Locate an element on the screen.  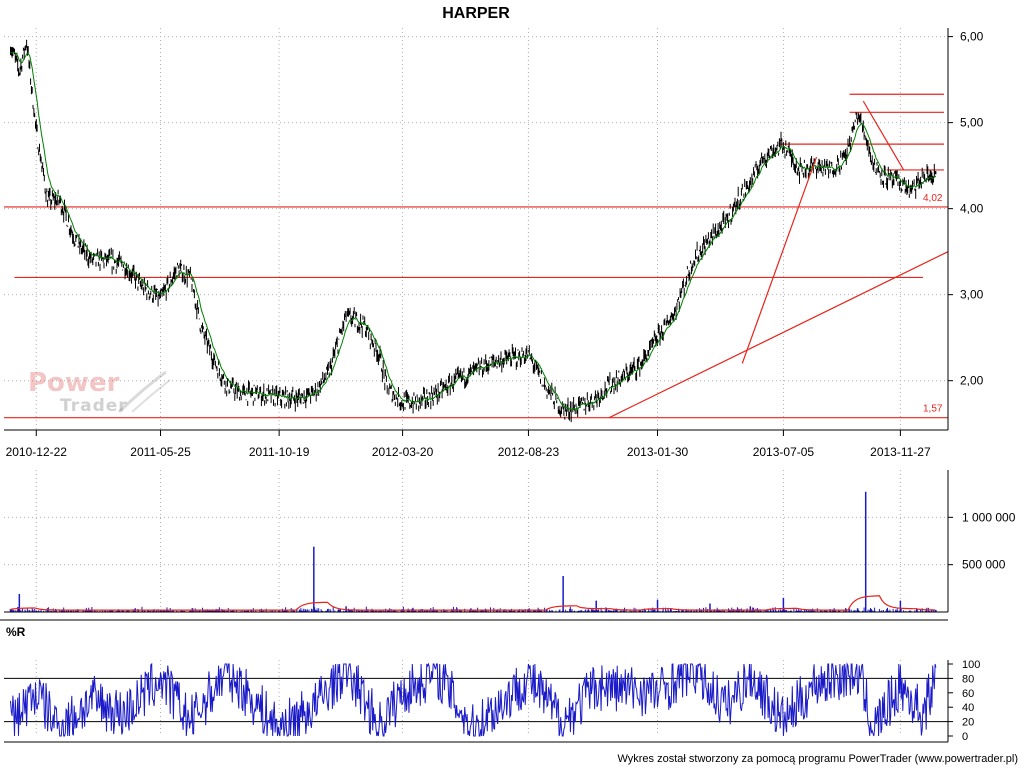
date-tick-label: 2010-12-22 is located at coordinates (37, 452).